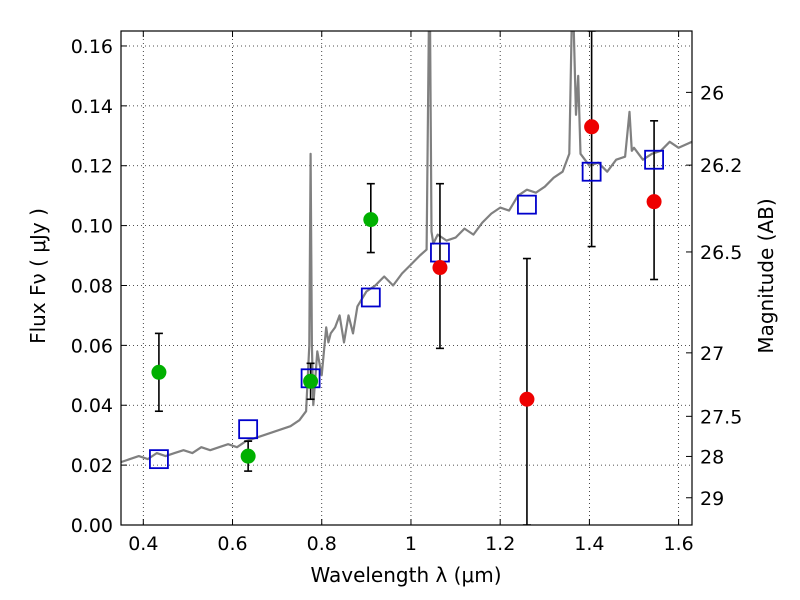 The image size is (800, 600). What do you see at coordinates (714, 296) in the screenshot?
I see `y2-axis-ticks: 26 26.2 26.5 27 27.5 28 29` at bounding box center [714, 296].